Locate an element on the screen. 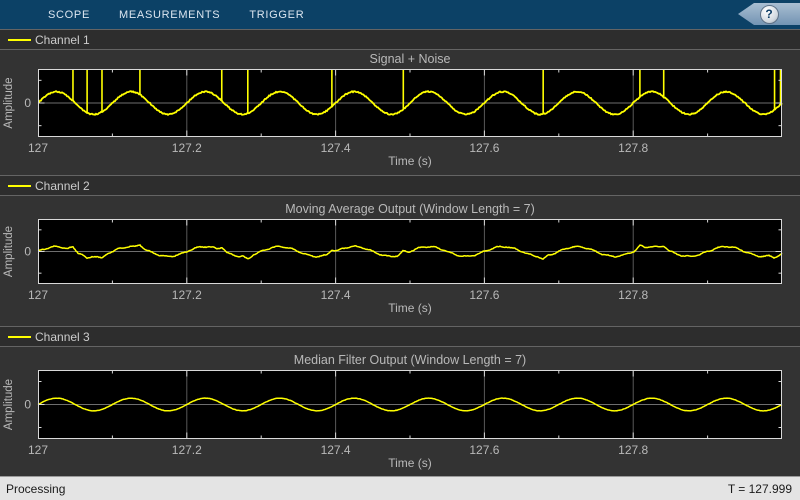 This screenshot has height=500, width=800. legend-channel-2: Channel 2 is located at coordinates (400, 185).